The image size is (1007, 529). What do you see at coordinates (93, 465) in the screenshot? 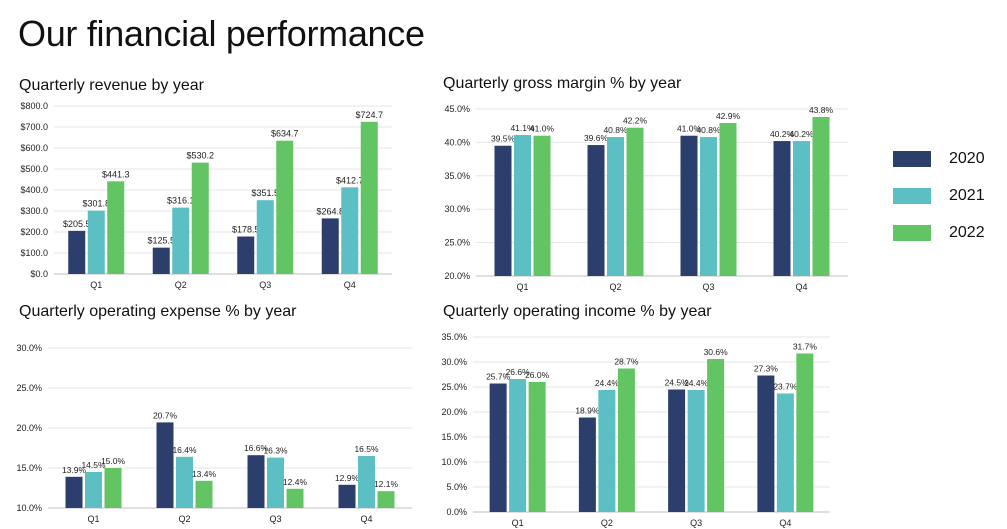
I see `data-label-q1-2021: 14.5%` at bounding box center [93, 465].